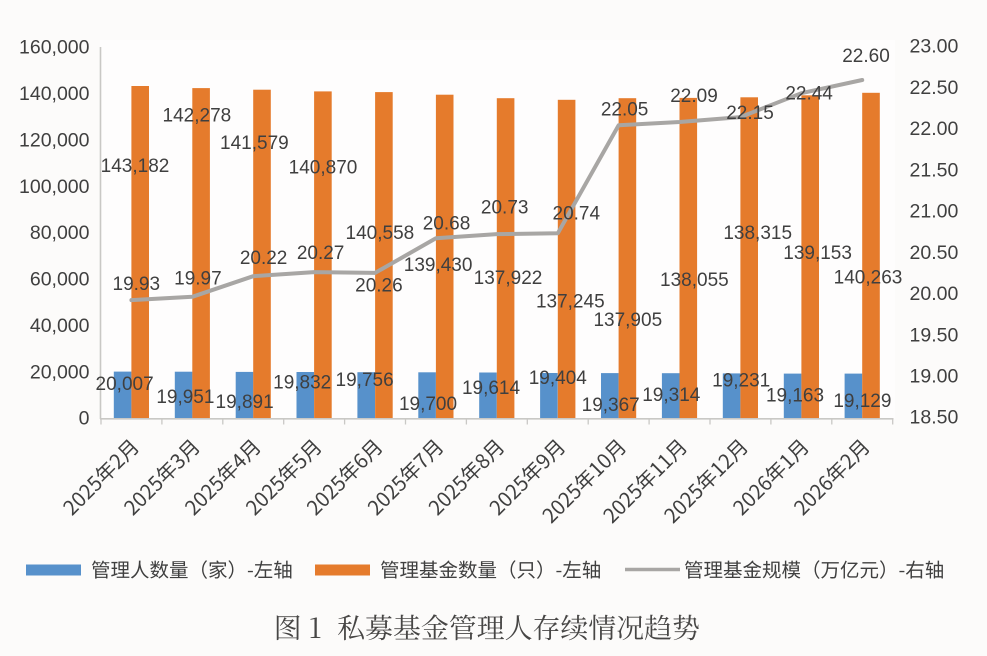 The width and height of the screenshot is (987, 656). What do you see at coordinates (321, 253) in the screenshot?
I see `svg-text: 20.27` at bounding box center [321, 253].